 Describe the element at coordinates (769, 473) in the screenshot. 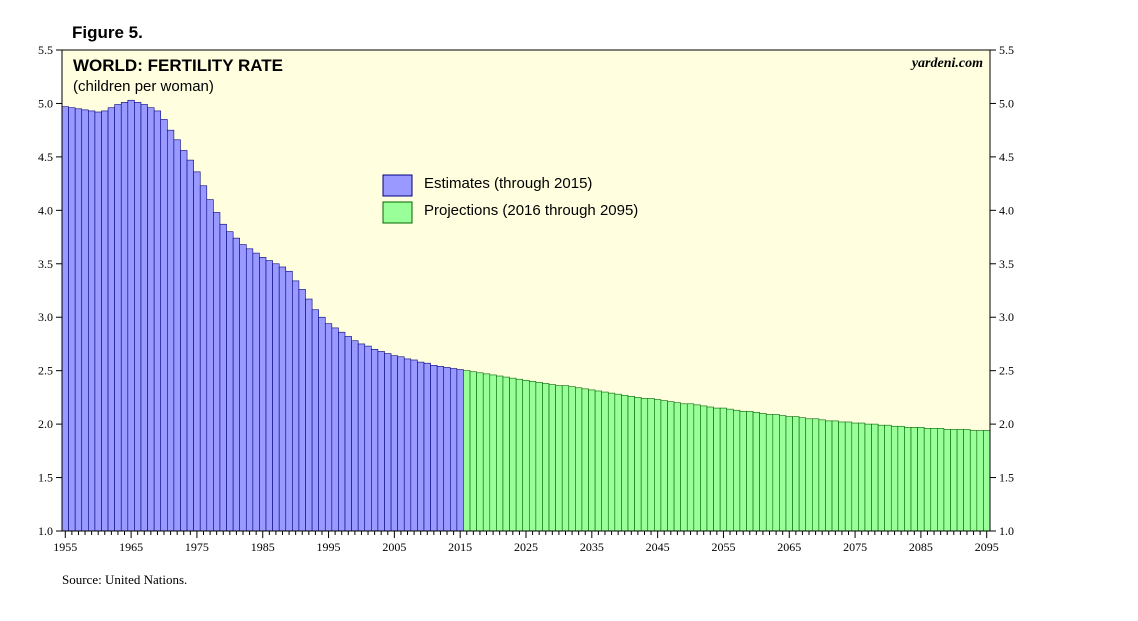

I see `bar-projection-2062` at that location.